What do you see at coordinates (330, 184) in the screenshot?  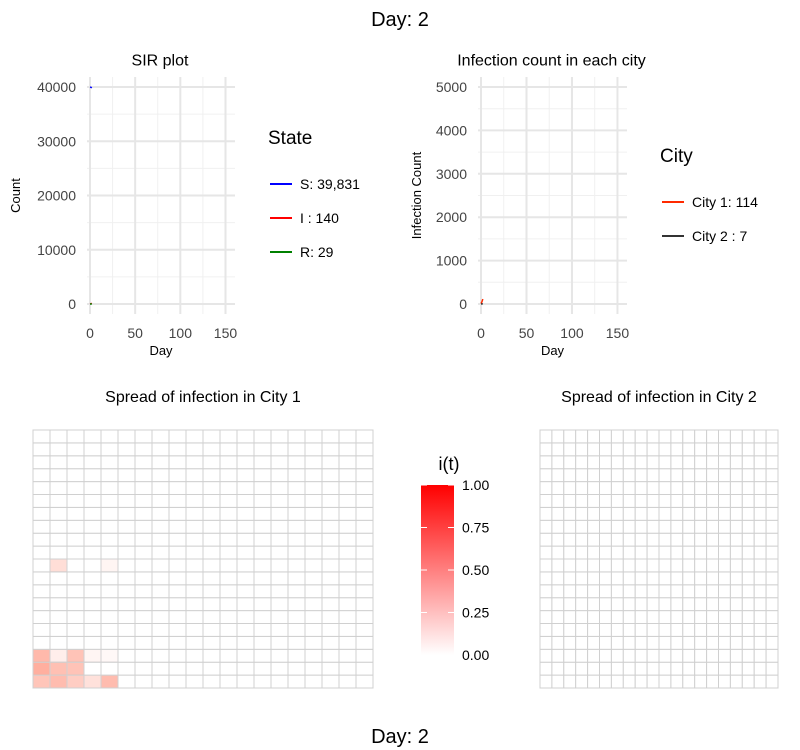 I see `legend-label: S: 39,831` at bounding box center [330, 184].